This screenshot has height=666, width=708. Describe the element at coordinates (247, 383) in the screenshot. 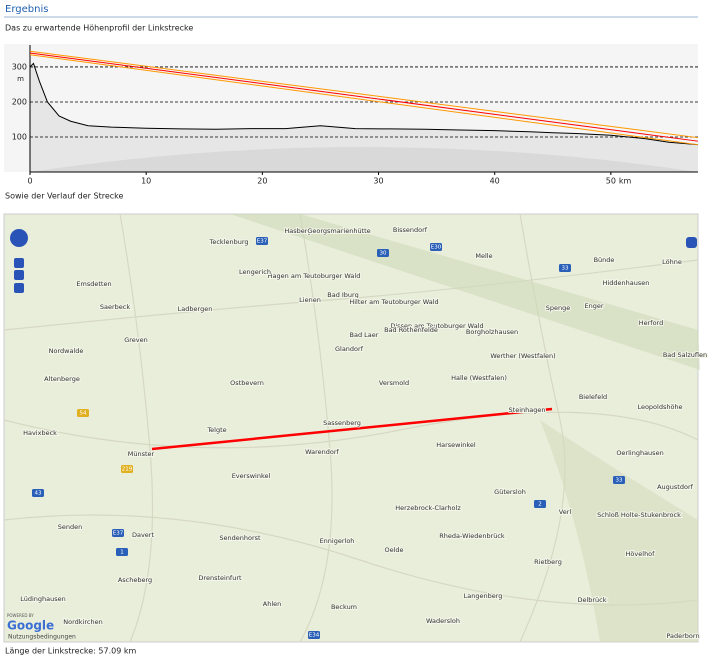

I see `place-label: Ostbevern` at that location.